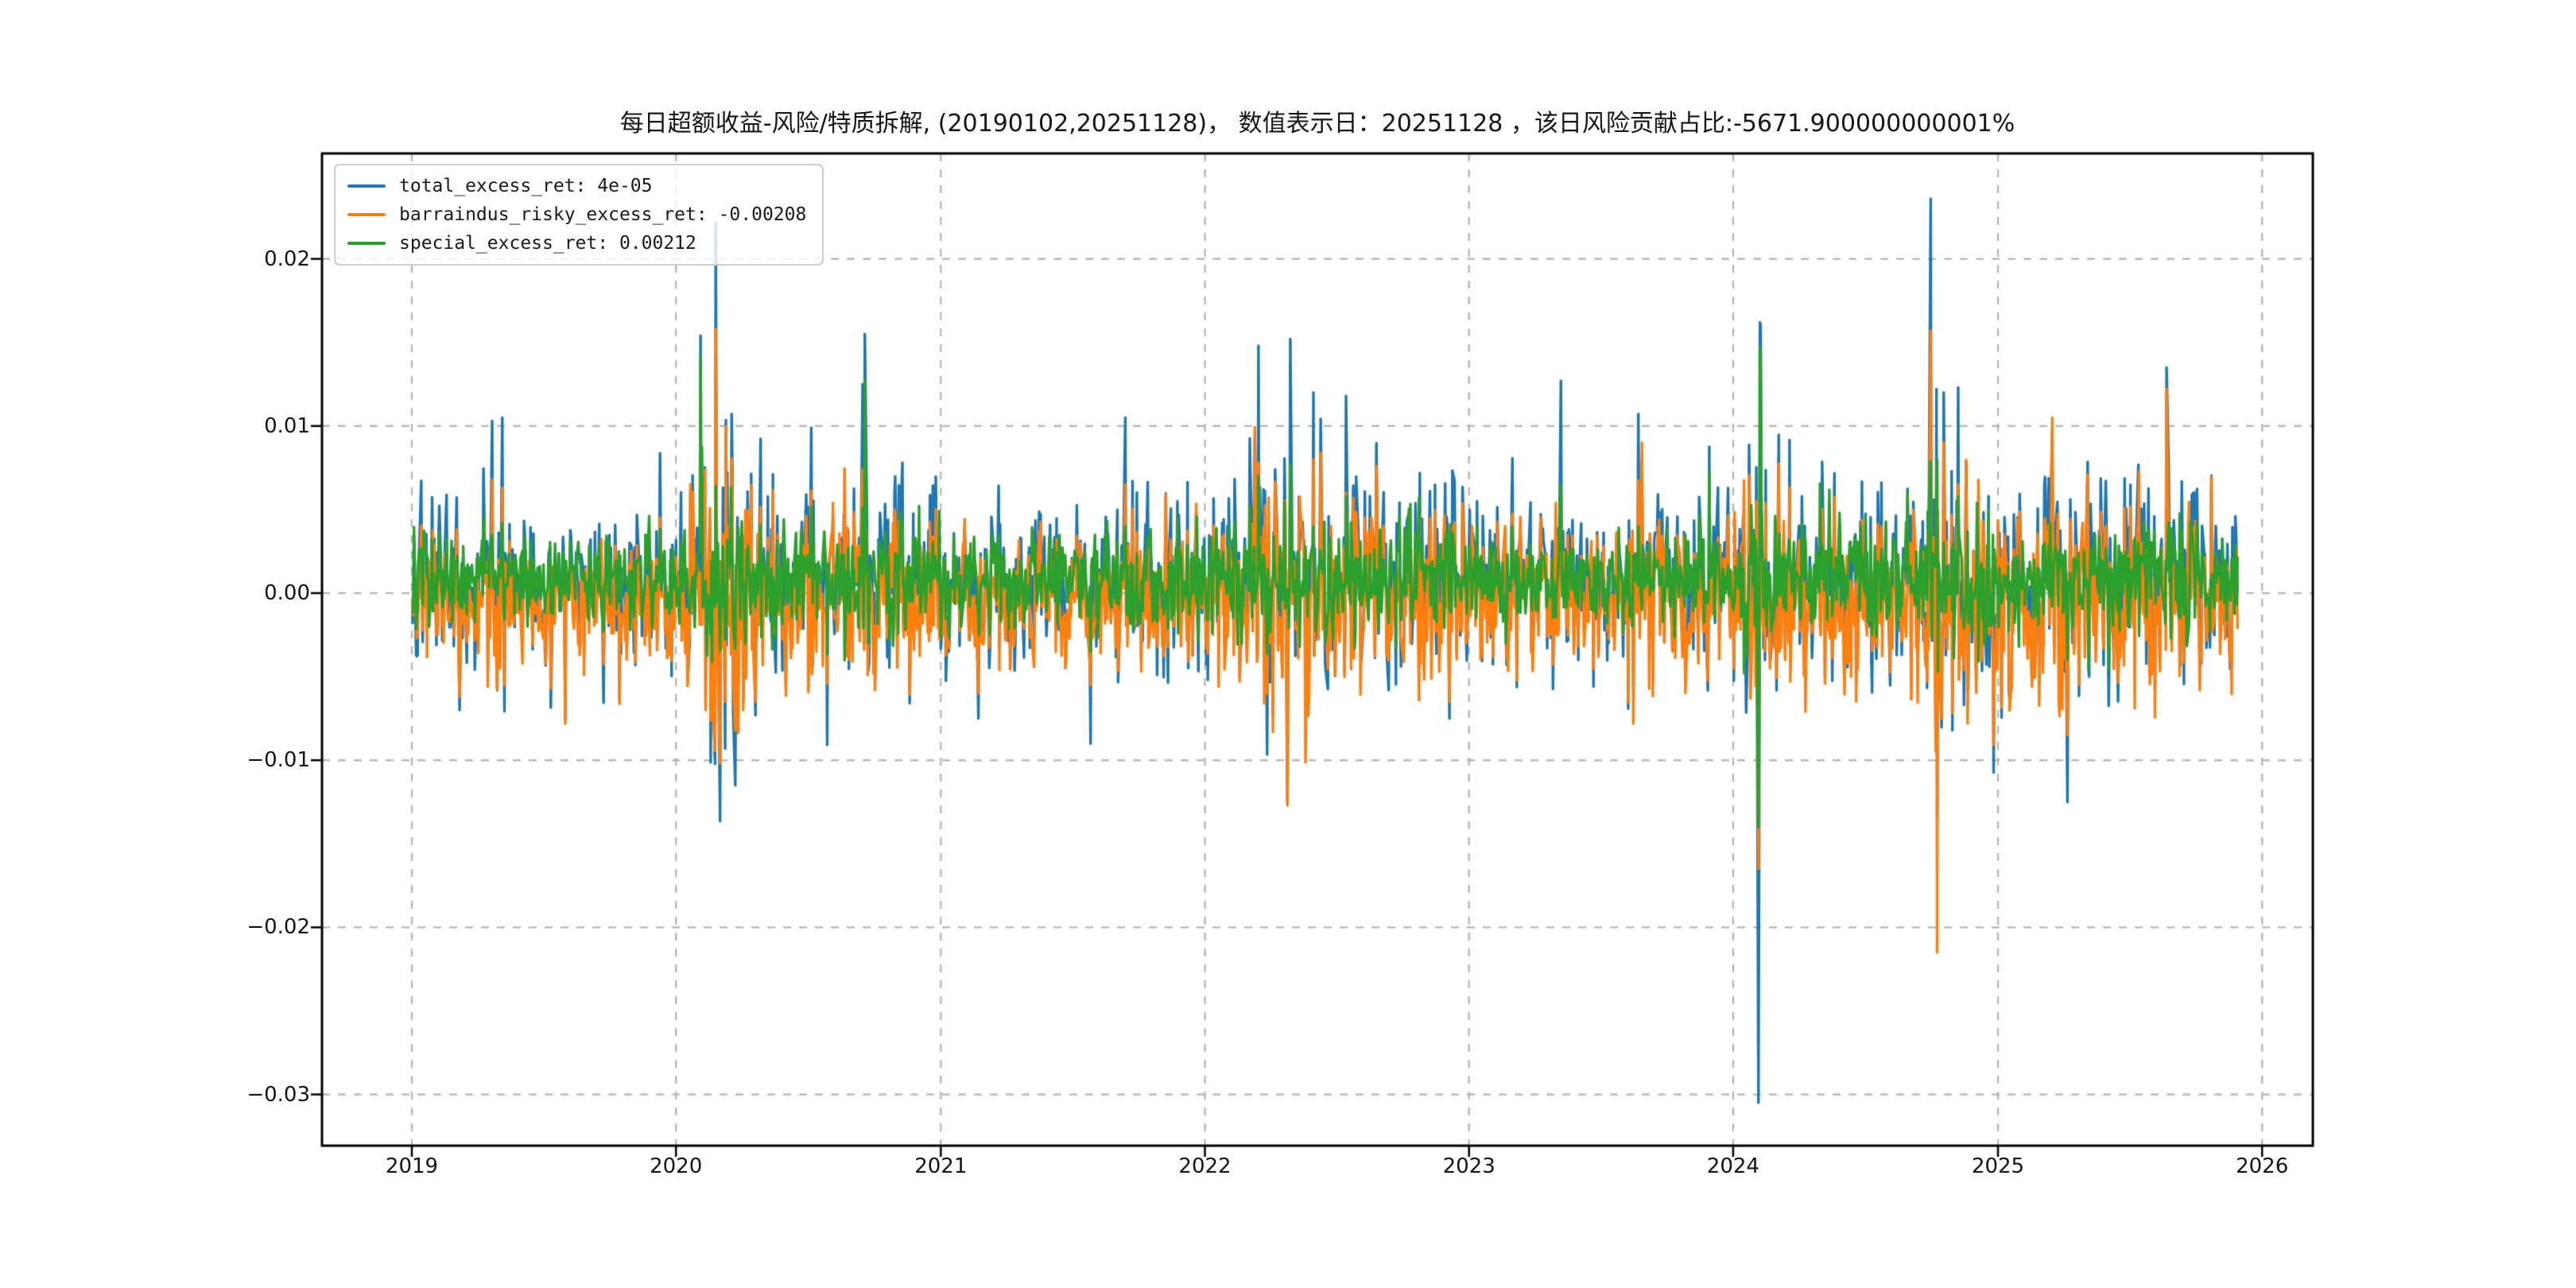  Describe the element at coordinates (1998, 1166) in the screenshot. I see `x-tick-label: 2025` at that location.